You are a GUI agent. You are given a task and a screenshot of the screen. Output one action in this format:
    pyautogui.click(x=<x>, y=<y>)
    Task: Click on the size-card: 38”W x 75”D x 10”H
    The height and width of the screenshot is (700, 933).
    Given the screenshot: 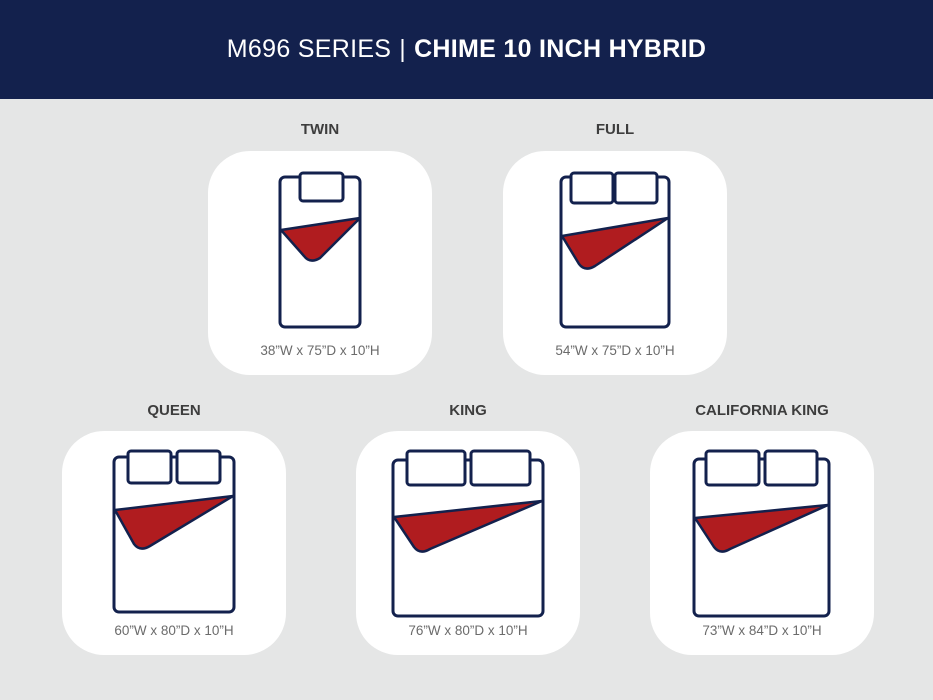 What is the action you would take?
    pyautogui.click(x=320, y=263)
    